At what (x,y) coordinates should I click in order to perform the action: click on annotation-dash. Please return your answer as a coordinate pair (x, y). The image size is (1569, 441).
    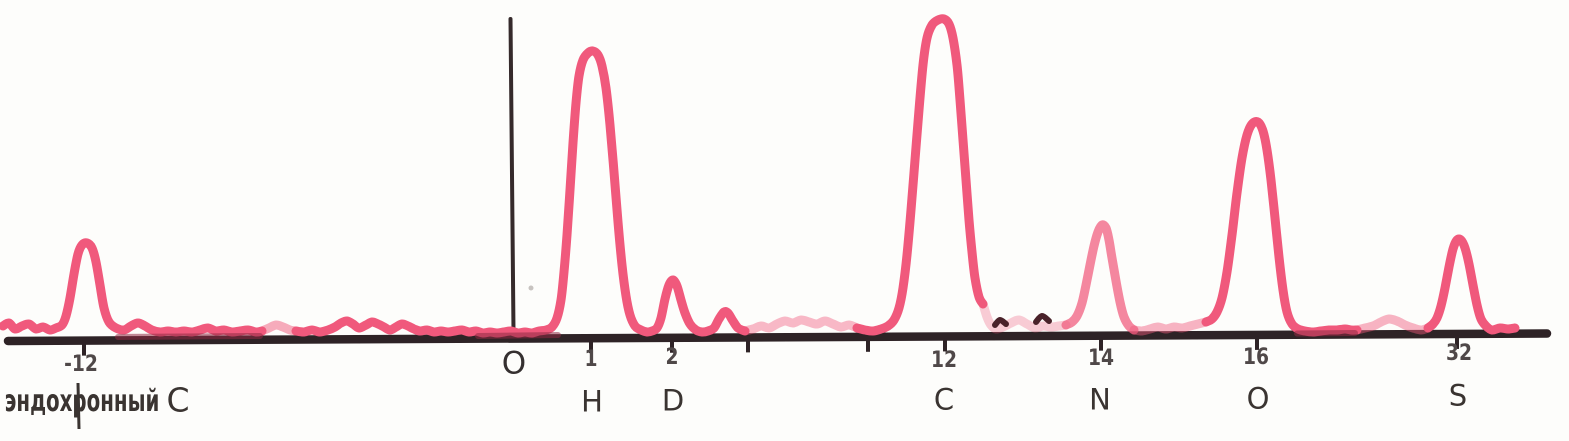
    Looking at the image, I should click on (78, 406).